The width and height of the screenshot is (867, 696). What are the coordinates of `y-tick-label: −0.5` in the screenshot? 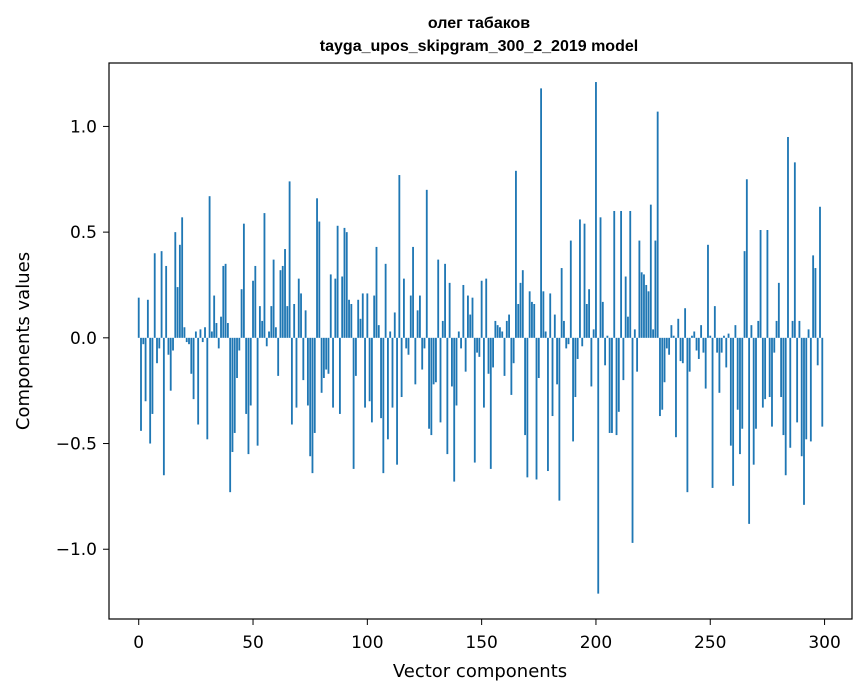 It's located at (76, 445).